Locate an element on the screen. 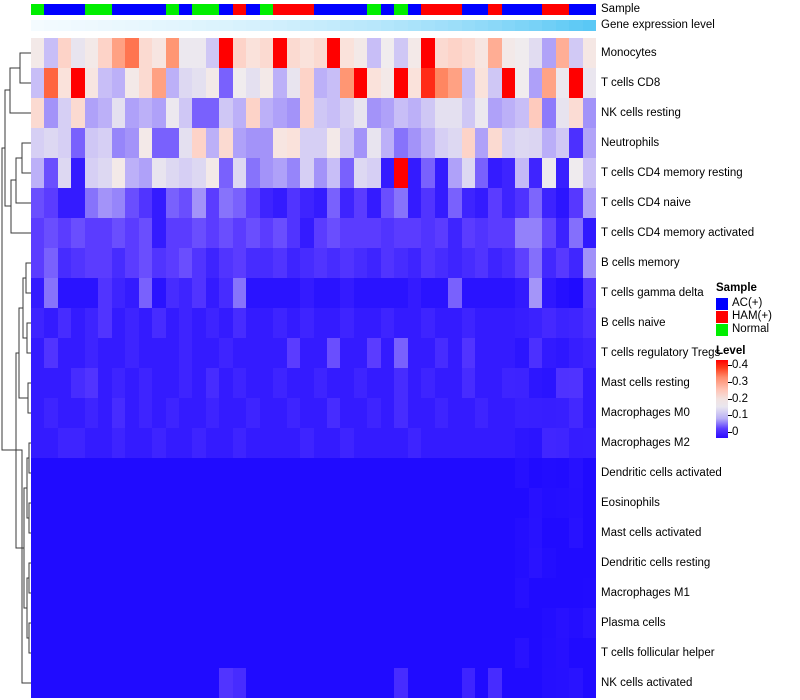 This screenshot has width=800, height=700. legend-level-ramp-wrap: 0.4 0.3 0.2 0.1 0 is located at coordinates (758, 398).